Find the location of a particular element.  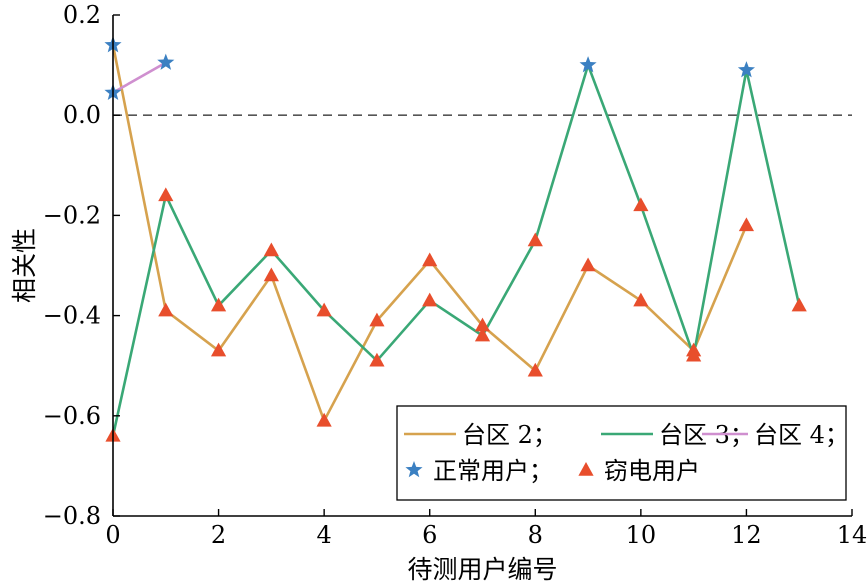

x-axis-title: 待测用户编号 is located at coordinates (482, 569).